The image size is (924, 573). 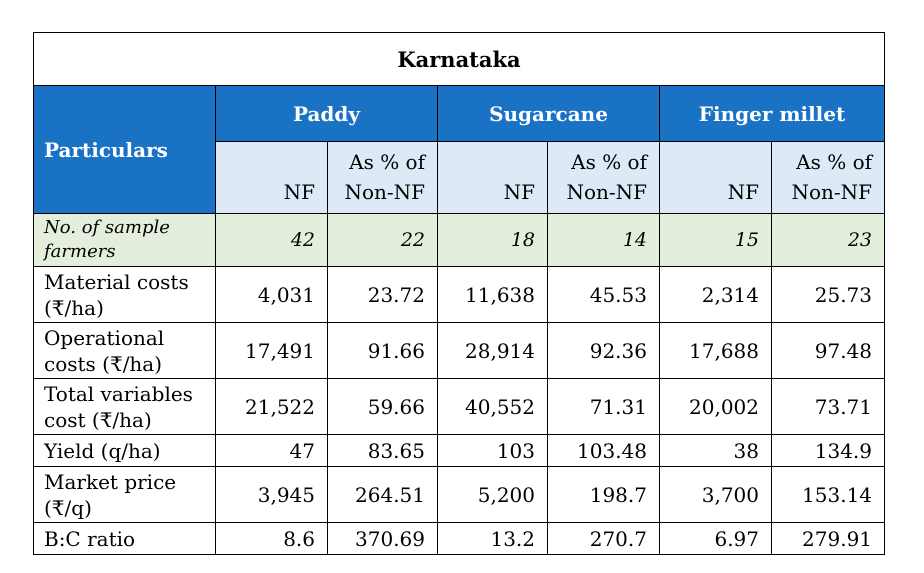 What do you see at coordinates (603, 294) in the screenshot?
I see `table-cell: 45.53` at bounding box center [603, 294].